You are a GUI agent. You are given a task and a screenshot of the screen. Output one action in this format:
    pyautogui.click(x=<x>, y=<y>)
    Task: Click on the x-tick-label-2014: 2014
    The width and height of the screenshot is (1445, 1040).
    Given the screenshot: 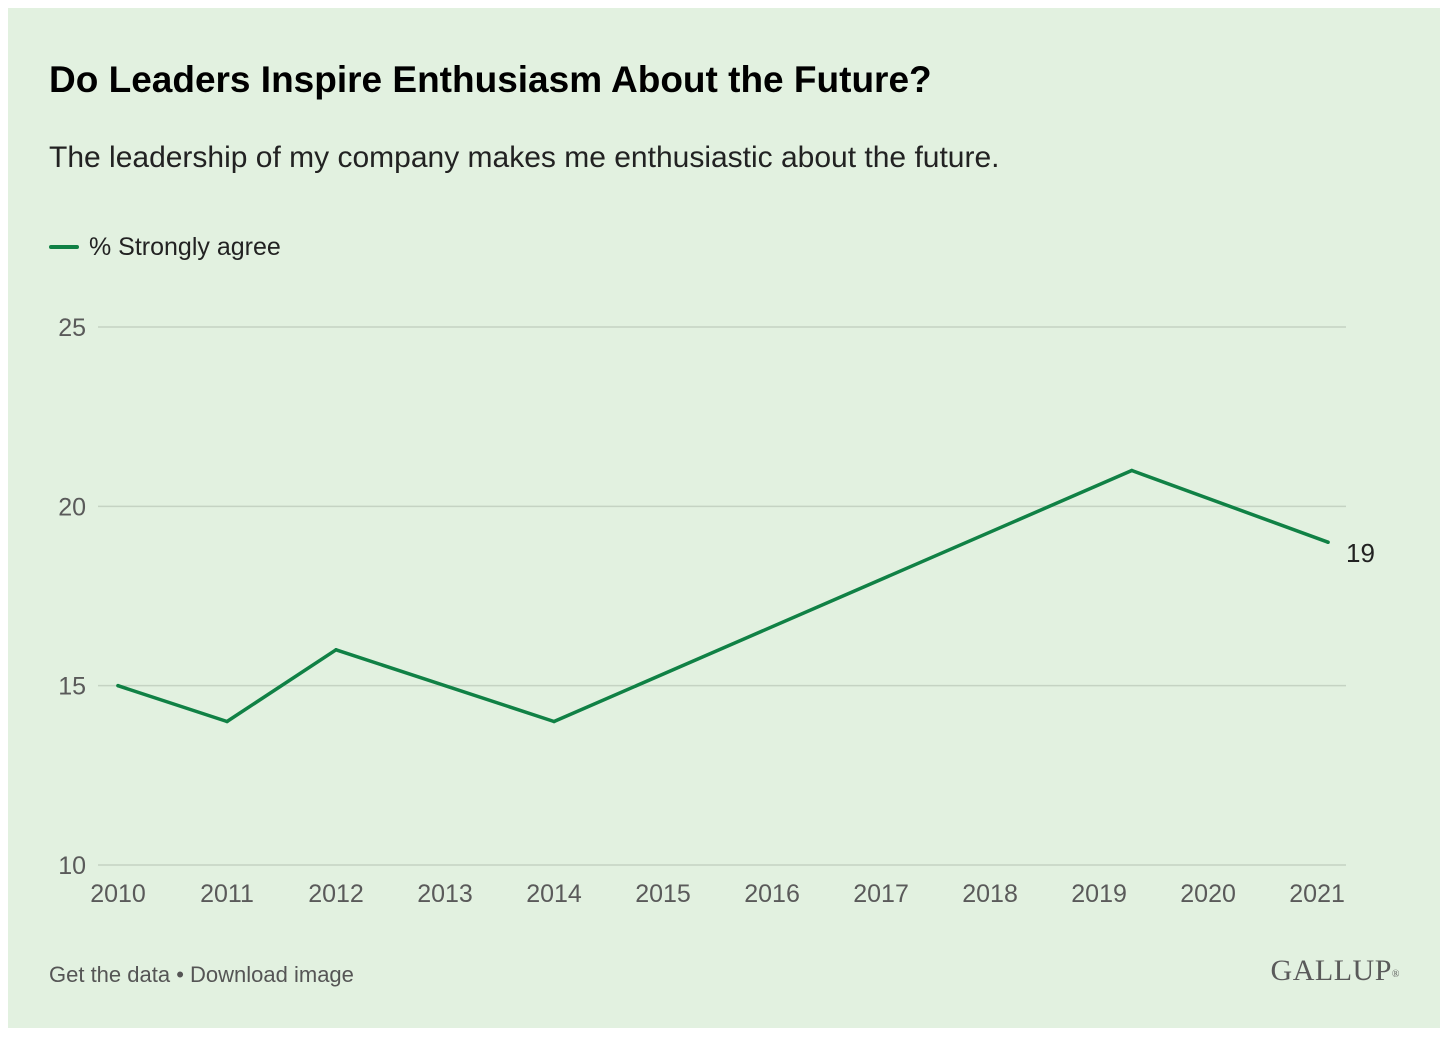 What is the action you would take?
    pyautogui.click(x=554, y=894)
    